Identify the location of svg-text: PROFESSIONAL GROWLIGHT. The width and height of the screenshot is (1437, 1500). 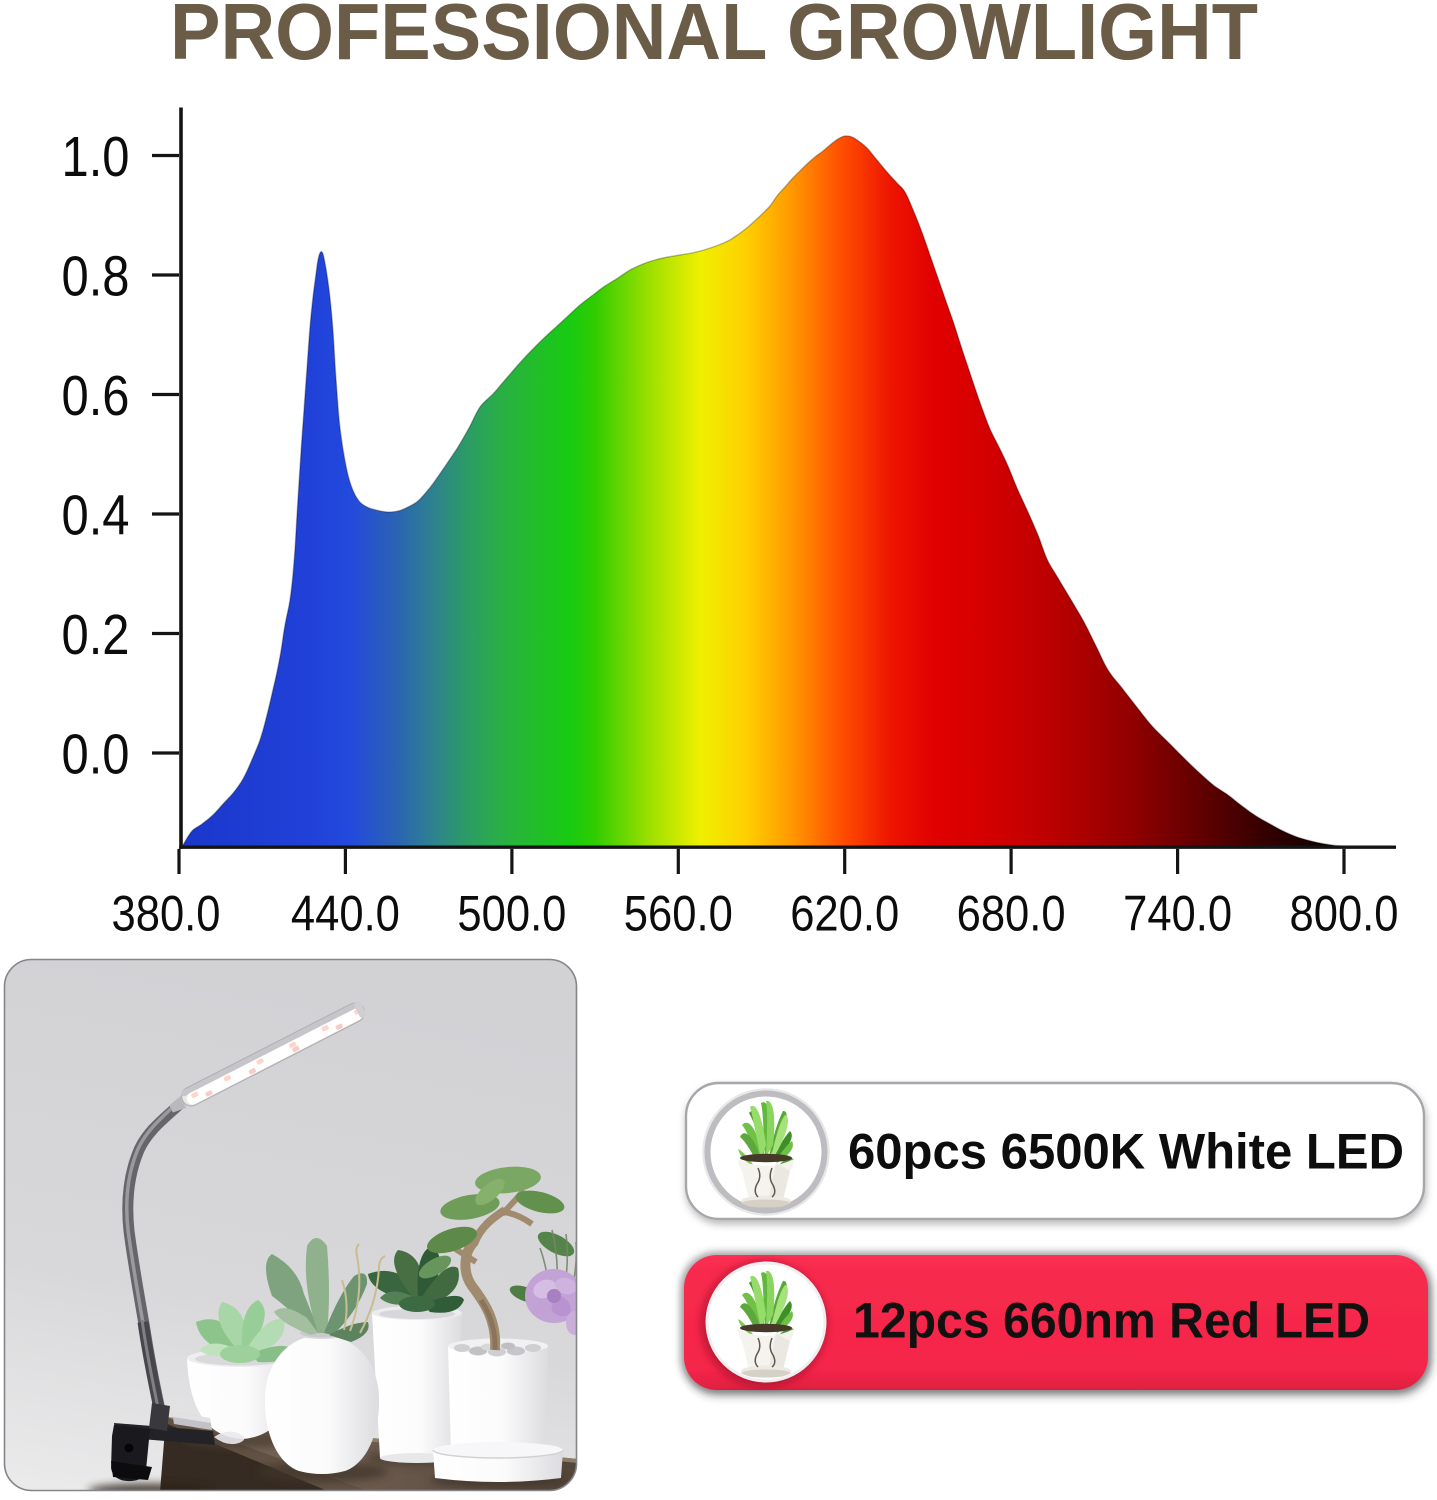
(714, 38).